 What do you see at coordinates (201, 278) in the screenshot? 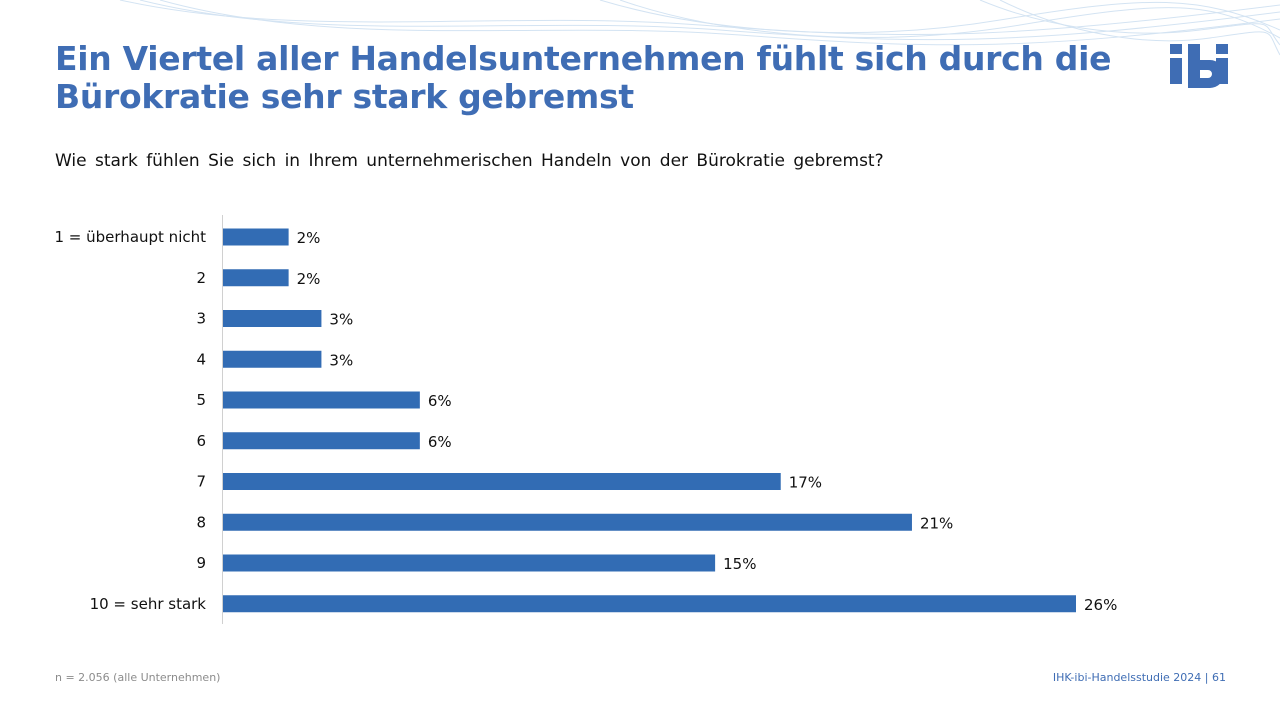
I see `category-label: 2` at bounding box center [201, 278].